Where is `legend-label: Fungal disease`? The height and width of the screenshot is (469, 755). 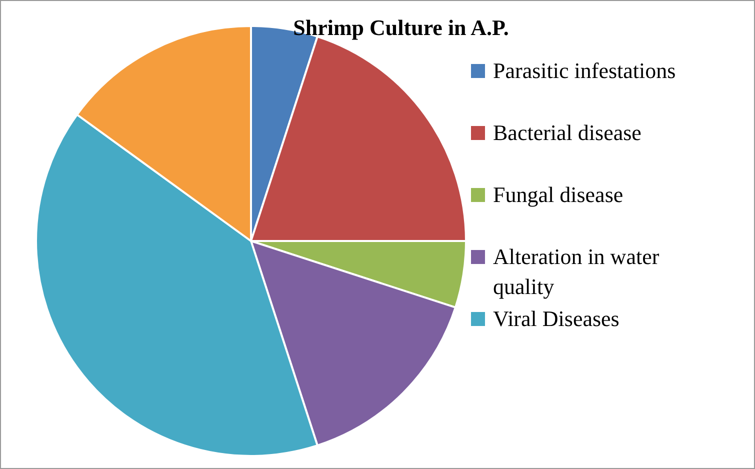
legend-label: Fungal disease is located at coordinates (558, 195).